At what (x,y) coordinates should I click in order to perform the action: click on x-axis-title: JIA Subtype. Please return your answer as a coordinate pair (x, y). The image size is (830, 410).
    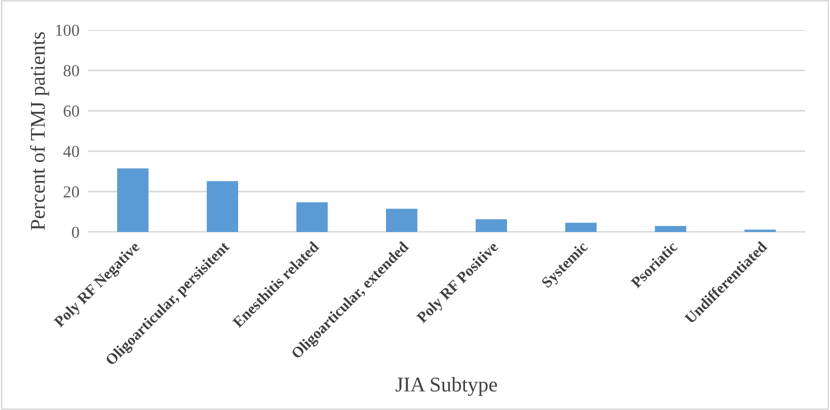
    Looking at the image, I should click on (446, 386).